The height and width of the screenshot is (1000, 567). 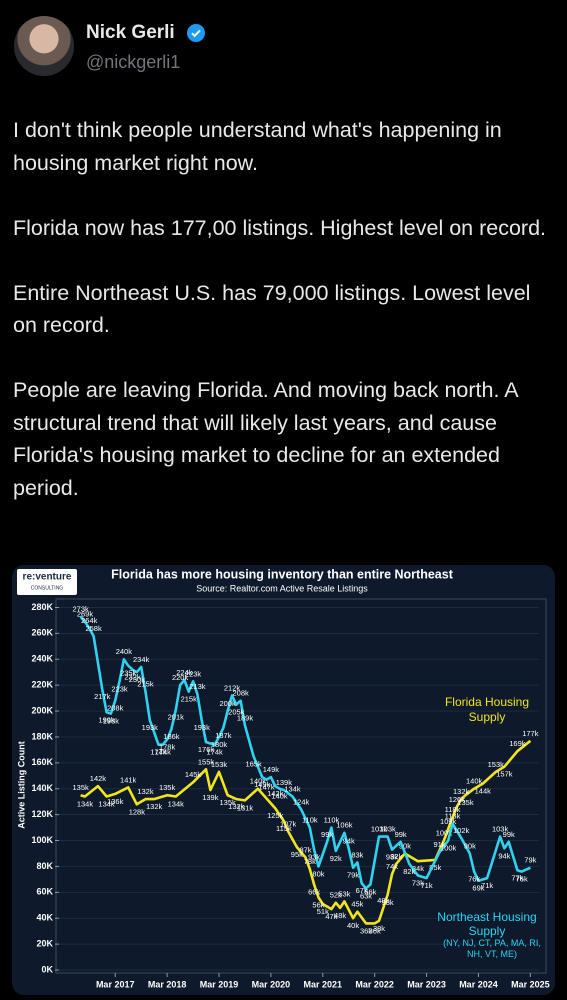 I want to click on data-label: 91k, so click(x=439, y=844).